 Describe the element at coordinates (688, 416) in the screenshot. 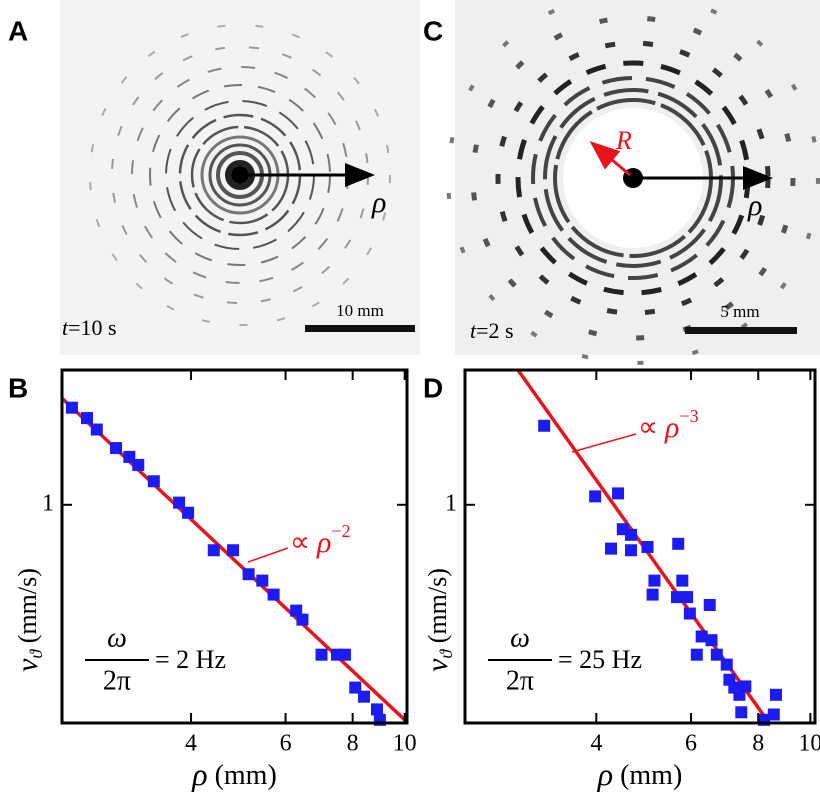

I see `annotation-exponent: −3` at that location.